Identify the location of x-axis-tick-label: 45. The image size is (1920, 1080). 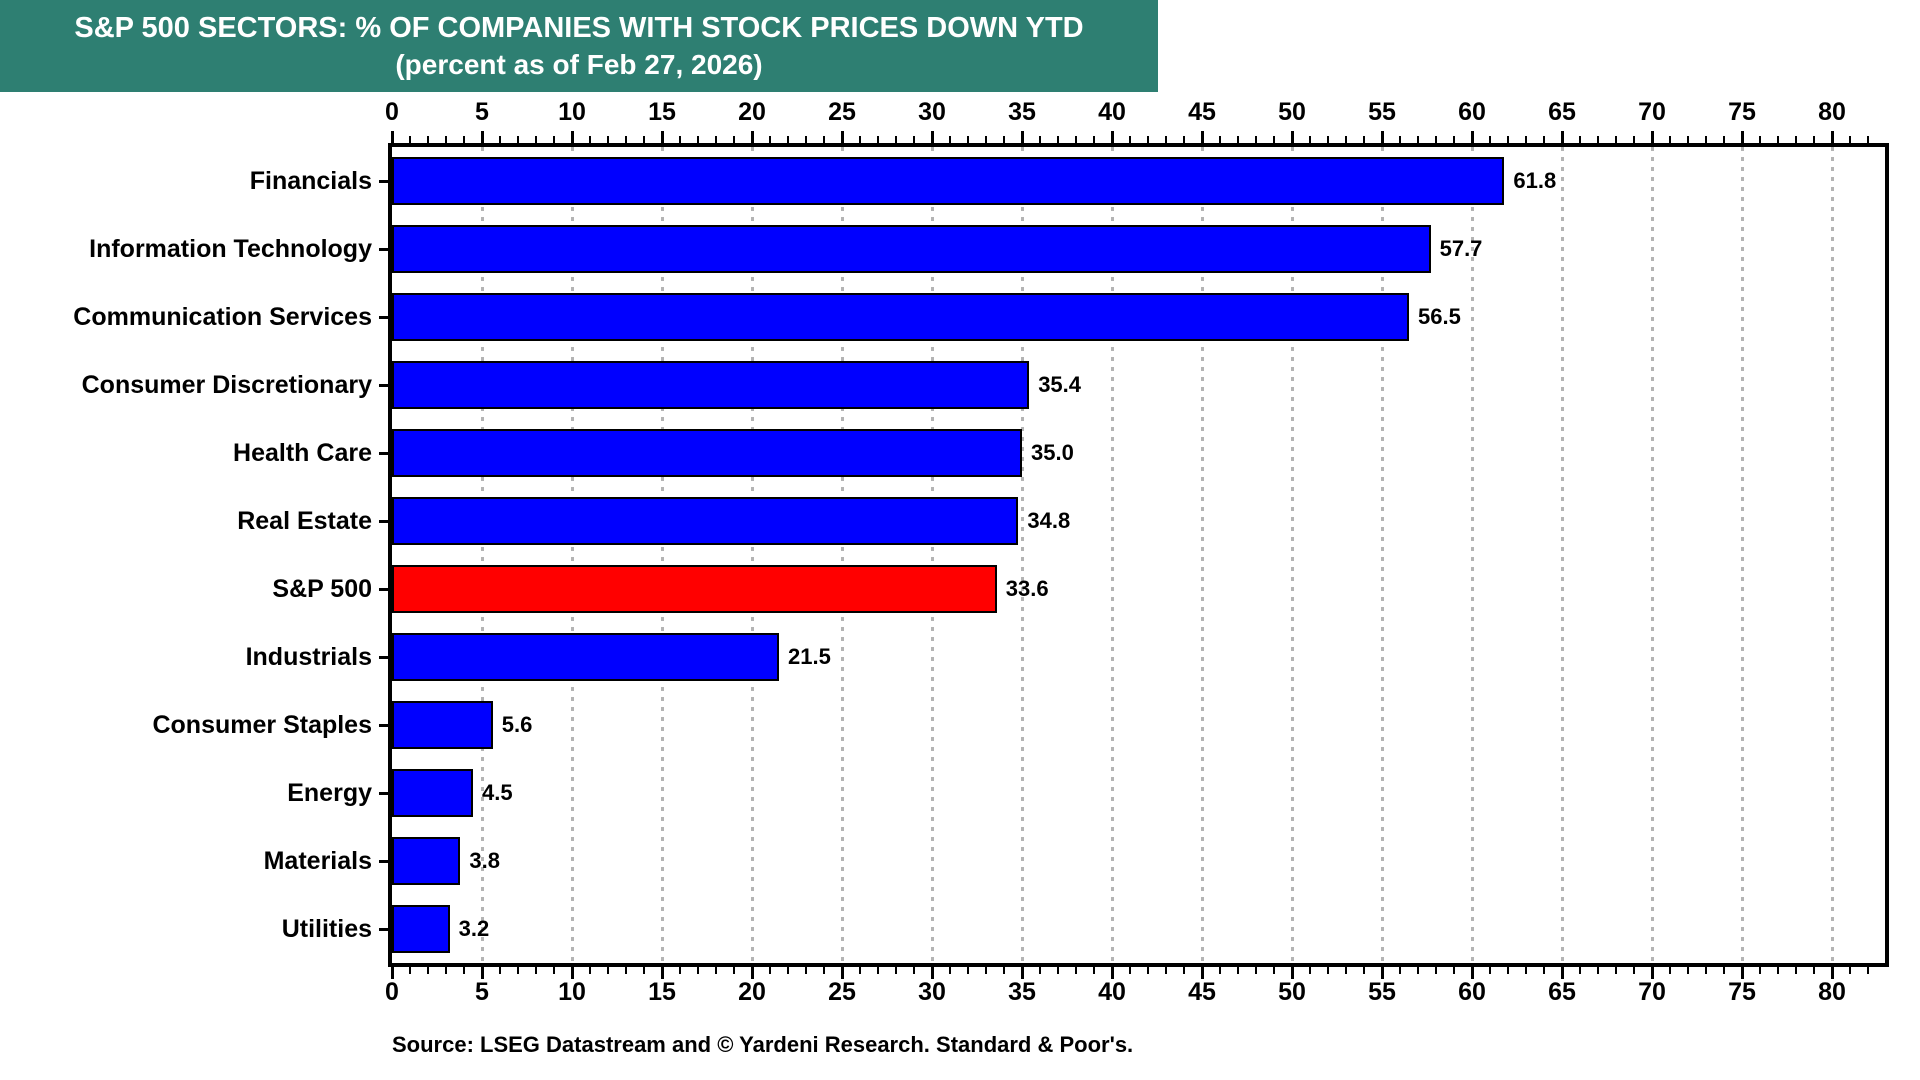
(1202, 992).